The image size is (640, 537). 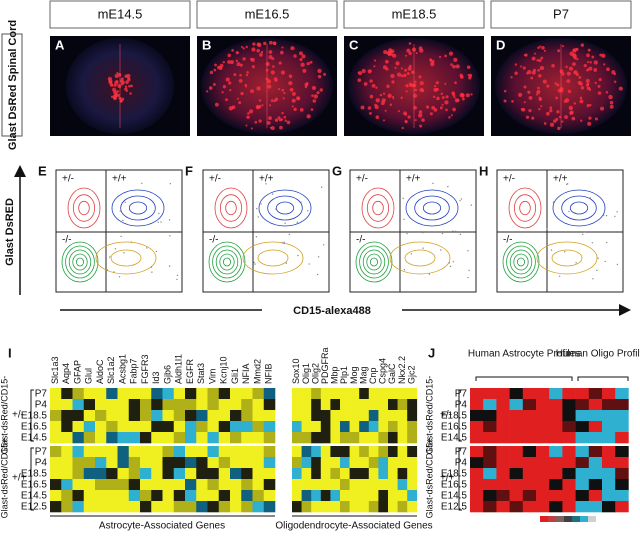 I want to click on gene-label: Mbp, so click(x=335, y=375).